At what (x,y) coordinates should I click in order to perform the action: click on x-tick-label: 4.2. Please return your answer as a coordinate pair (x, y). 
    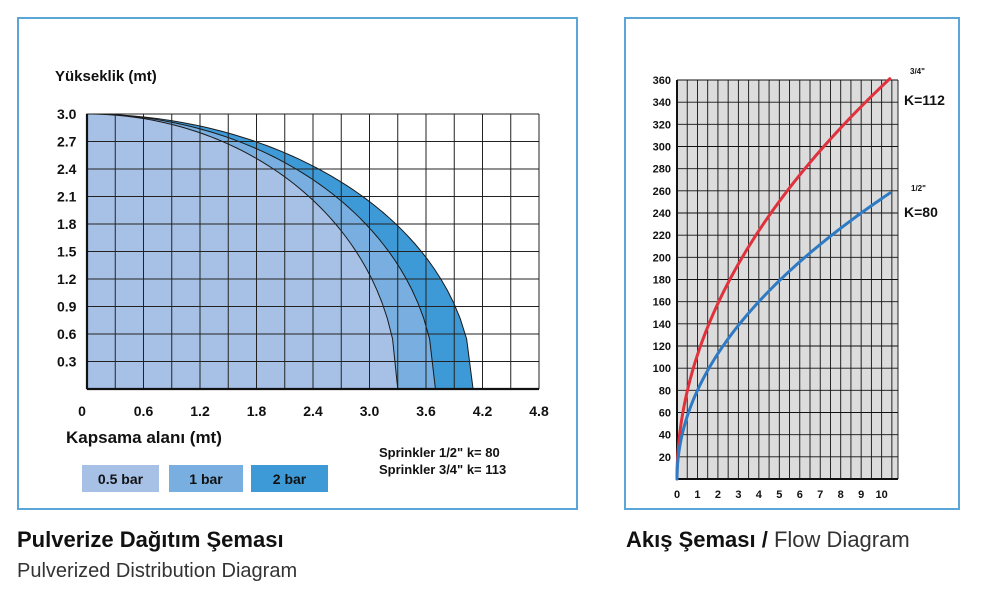
    Looking at the image, I should click on (483, 411).